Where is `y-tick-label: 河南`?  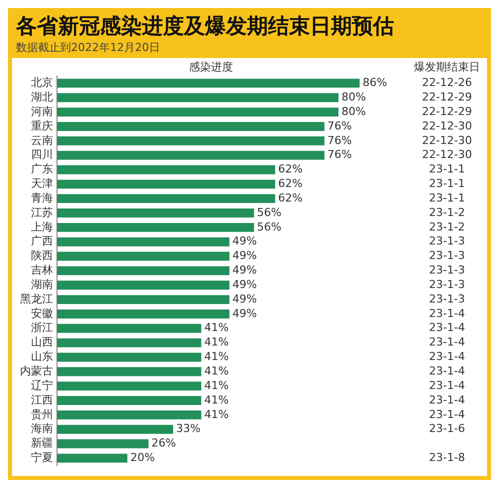 y-tick-label: 河南 is located at coordinates (42, 111).